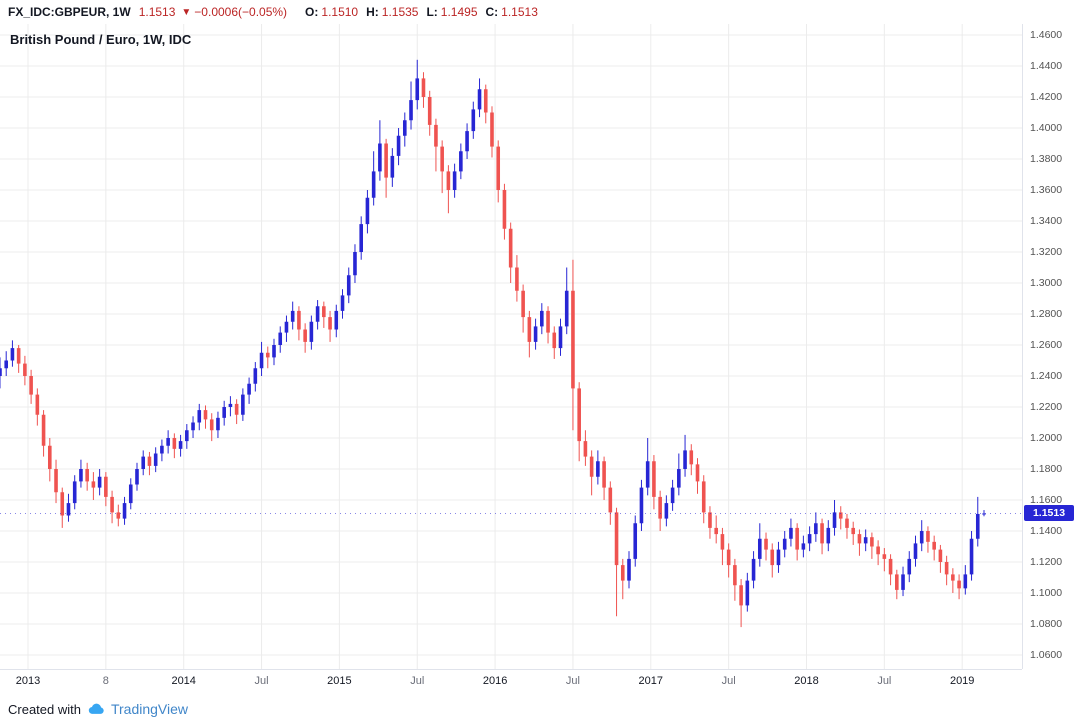  I want to click on time-axis-label: 2013, so click(28, 681).